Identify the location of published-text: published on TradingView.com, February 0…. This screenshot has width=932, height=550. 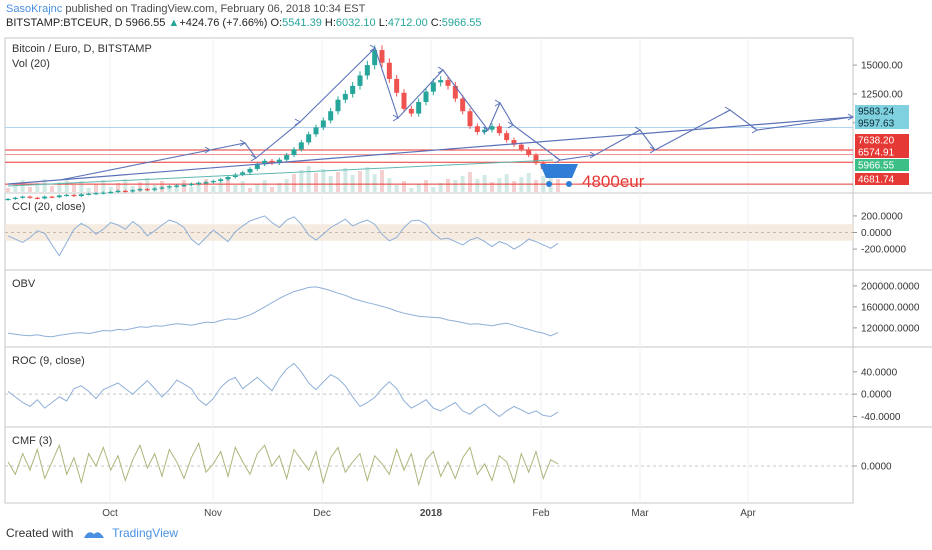
(215, 9).